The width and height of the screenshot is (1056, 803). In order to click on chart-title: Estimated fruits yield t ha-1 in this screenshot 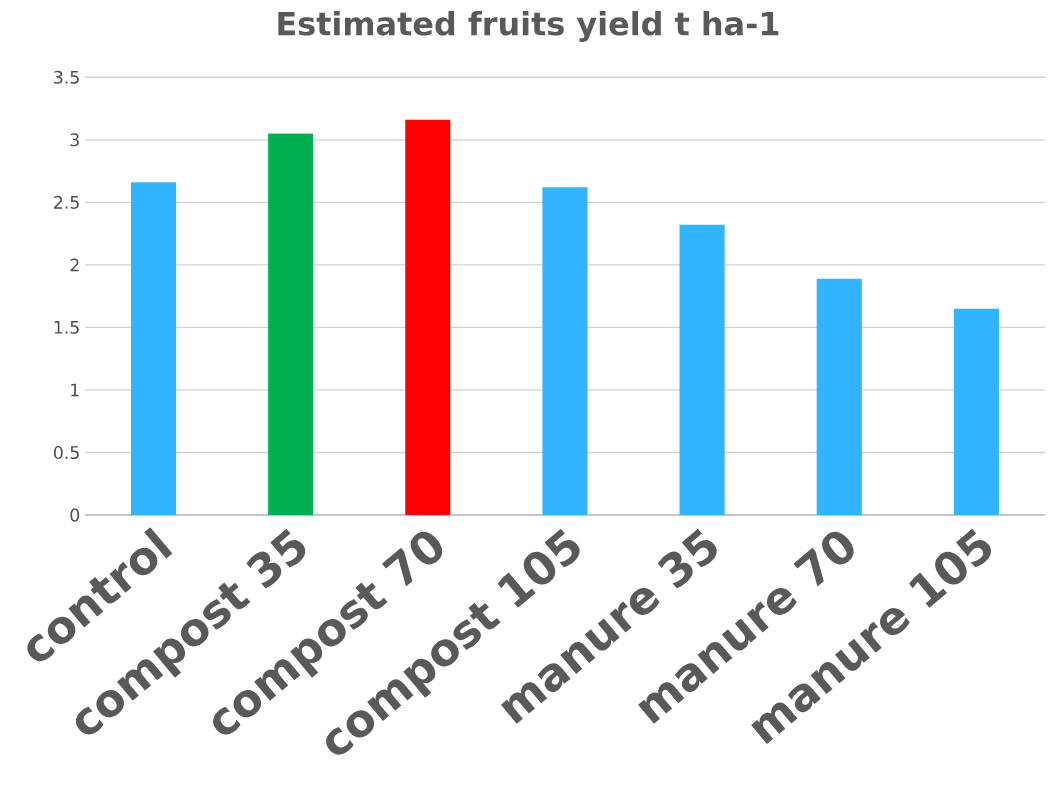, I will do `click(528, 26)`.